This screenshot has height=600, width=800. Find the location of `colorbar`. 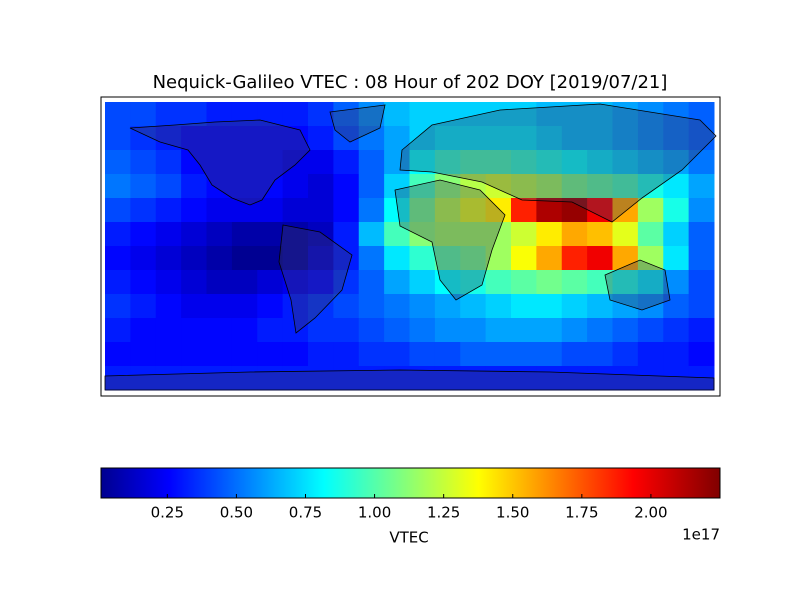

colorbar is located at coordinates (410, 483).